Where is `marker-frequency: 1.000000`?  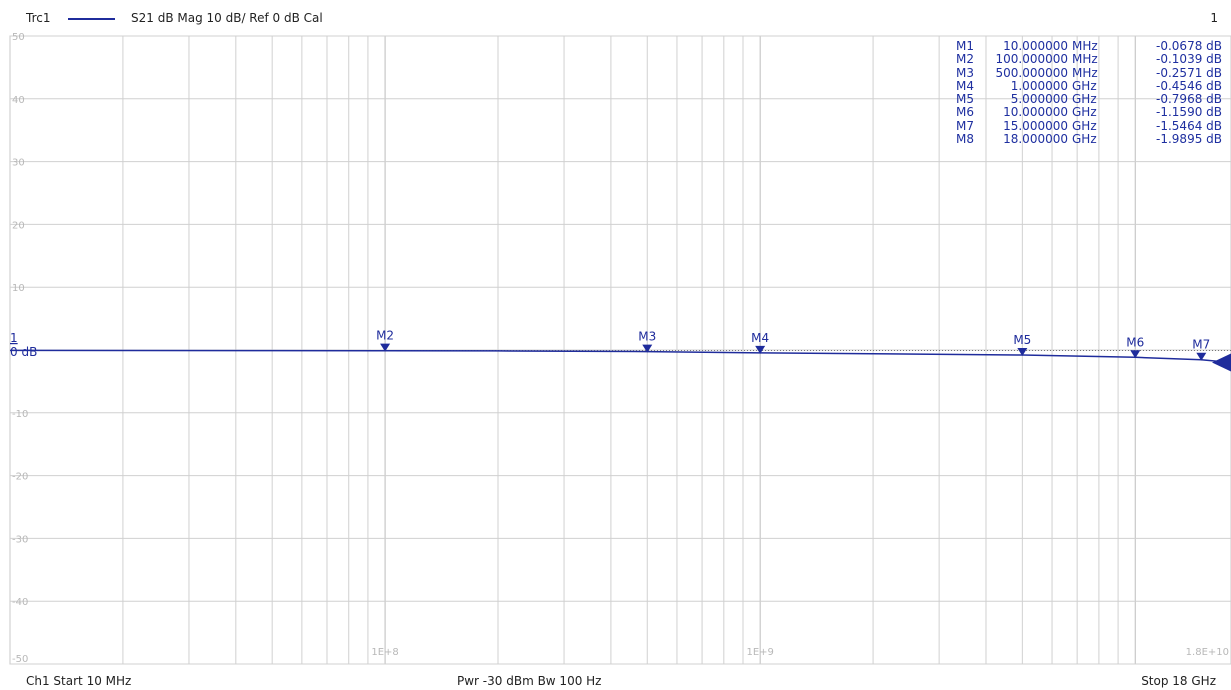
marker-frequency: 1.000000 is located at coordinates (1039, 85).